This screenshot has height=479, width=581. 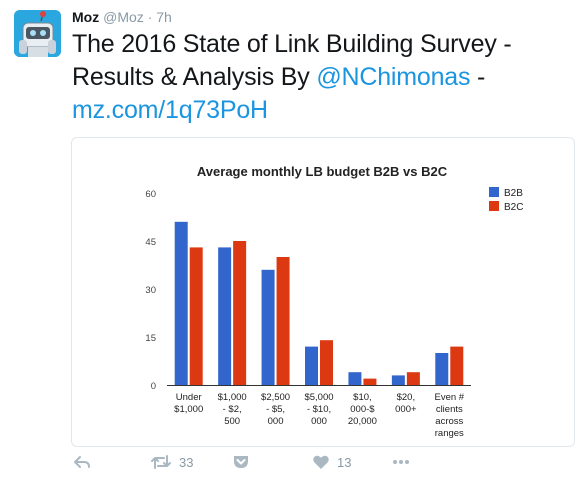 What do you see at coordinates (232, 409) in the screenshot?
I see `x-tick-label: $1,000- $2, 500` at bounding box center [232, 409].